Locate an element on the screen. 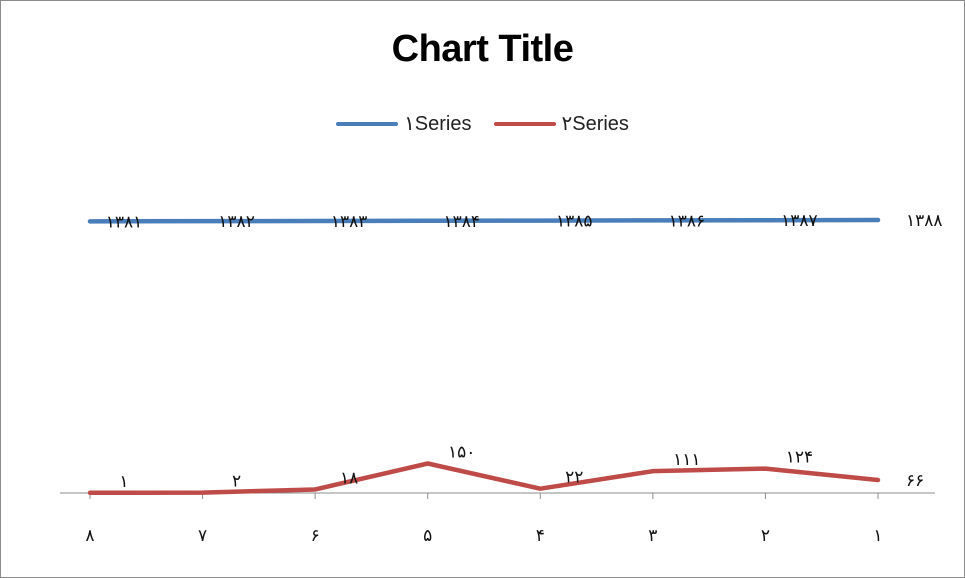 Image resolution: width=965 pixels, height=578 pixels. data-label-series-2: ۶۶ is located at coordinates (915, 481).